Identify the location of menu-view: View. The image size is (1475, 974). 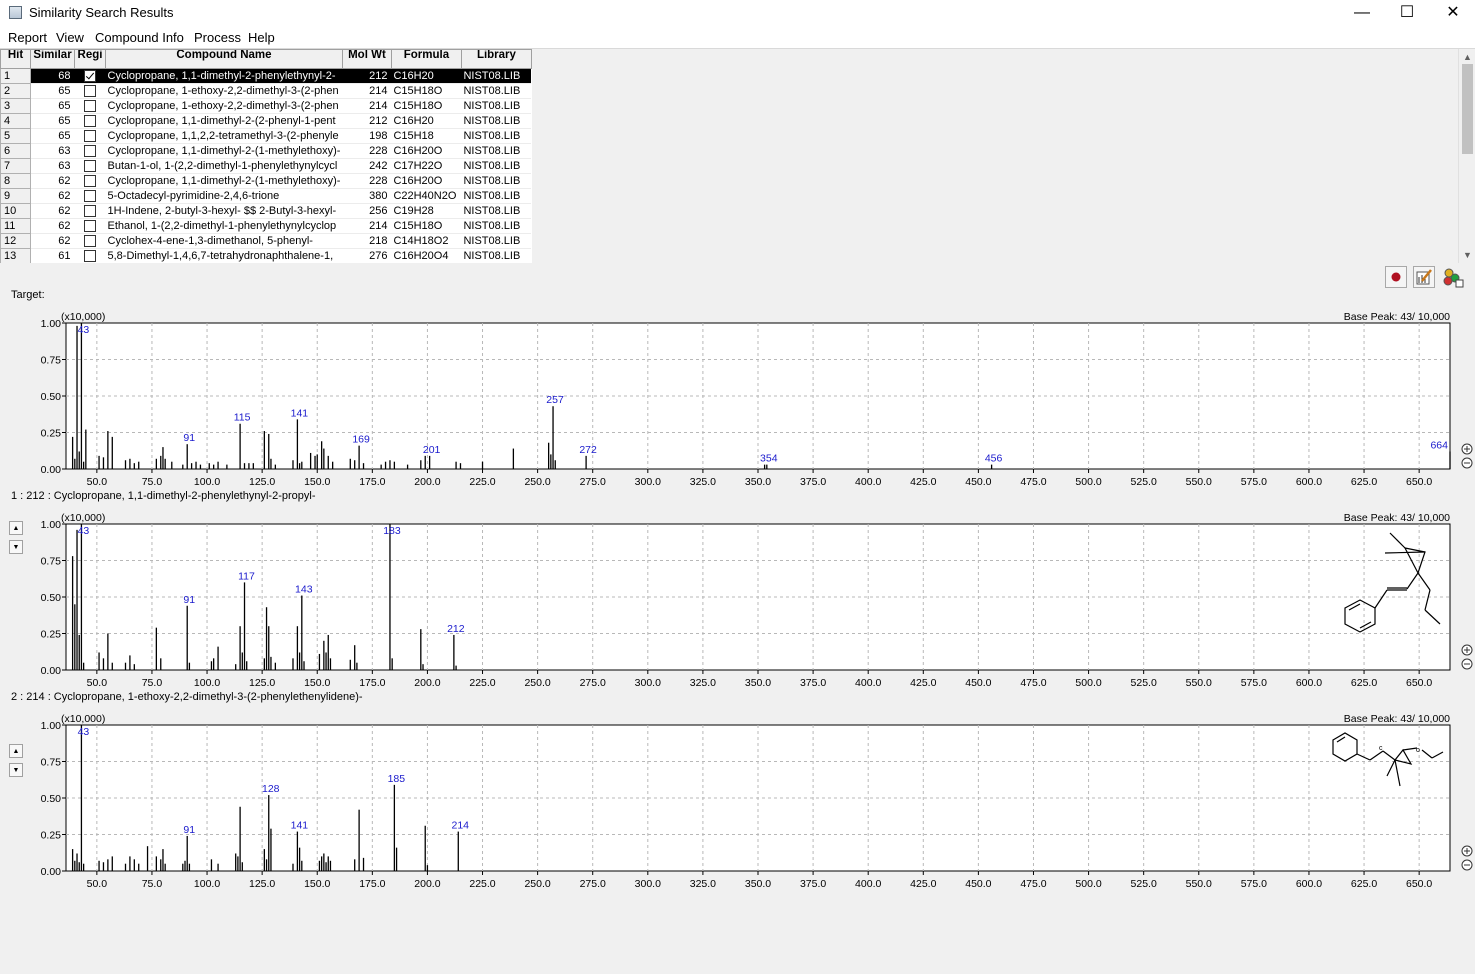
(70, 37).